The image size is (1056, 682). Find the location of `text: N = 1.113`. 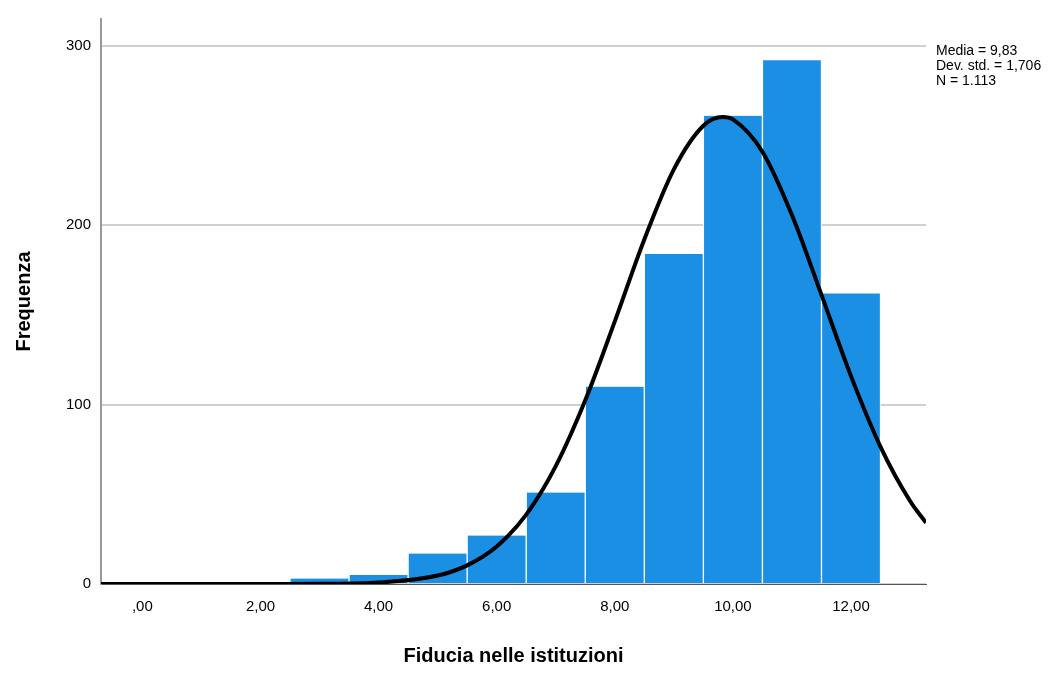

text: N = 1.113 is located at coordinates (966, 79).